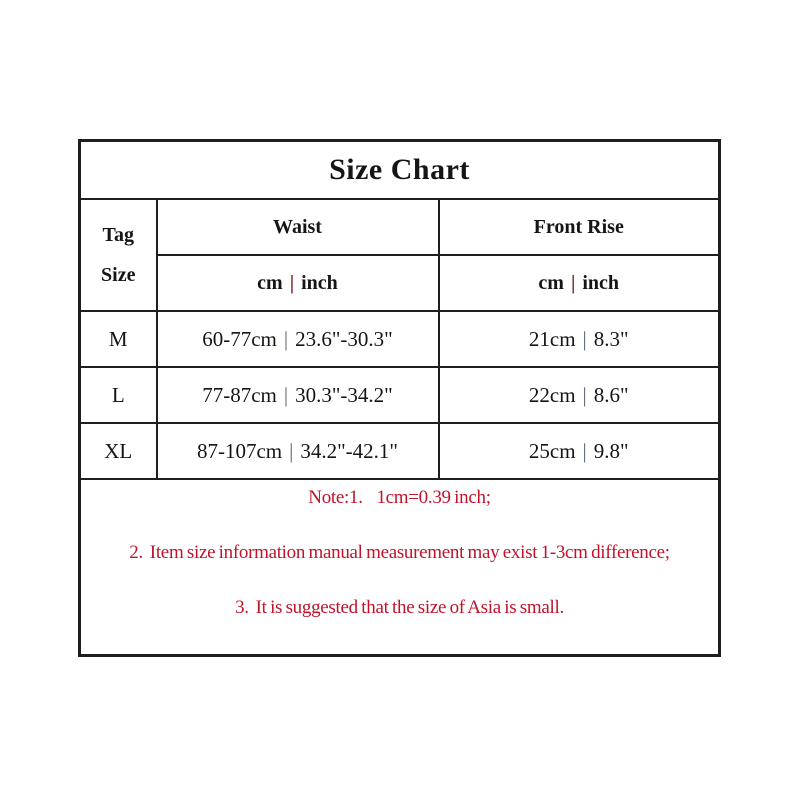 The width and height of the screenshot is (800, 800). I want to click on header-row-units: cm | inch cm | inch, so click(400, 283).